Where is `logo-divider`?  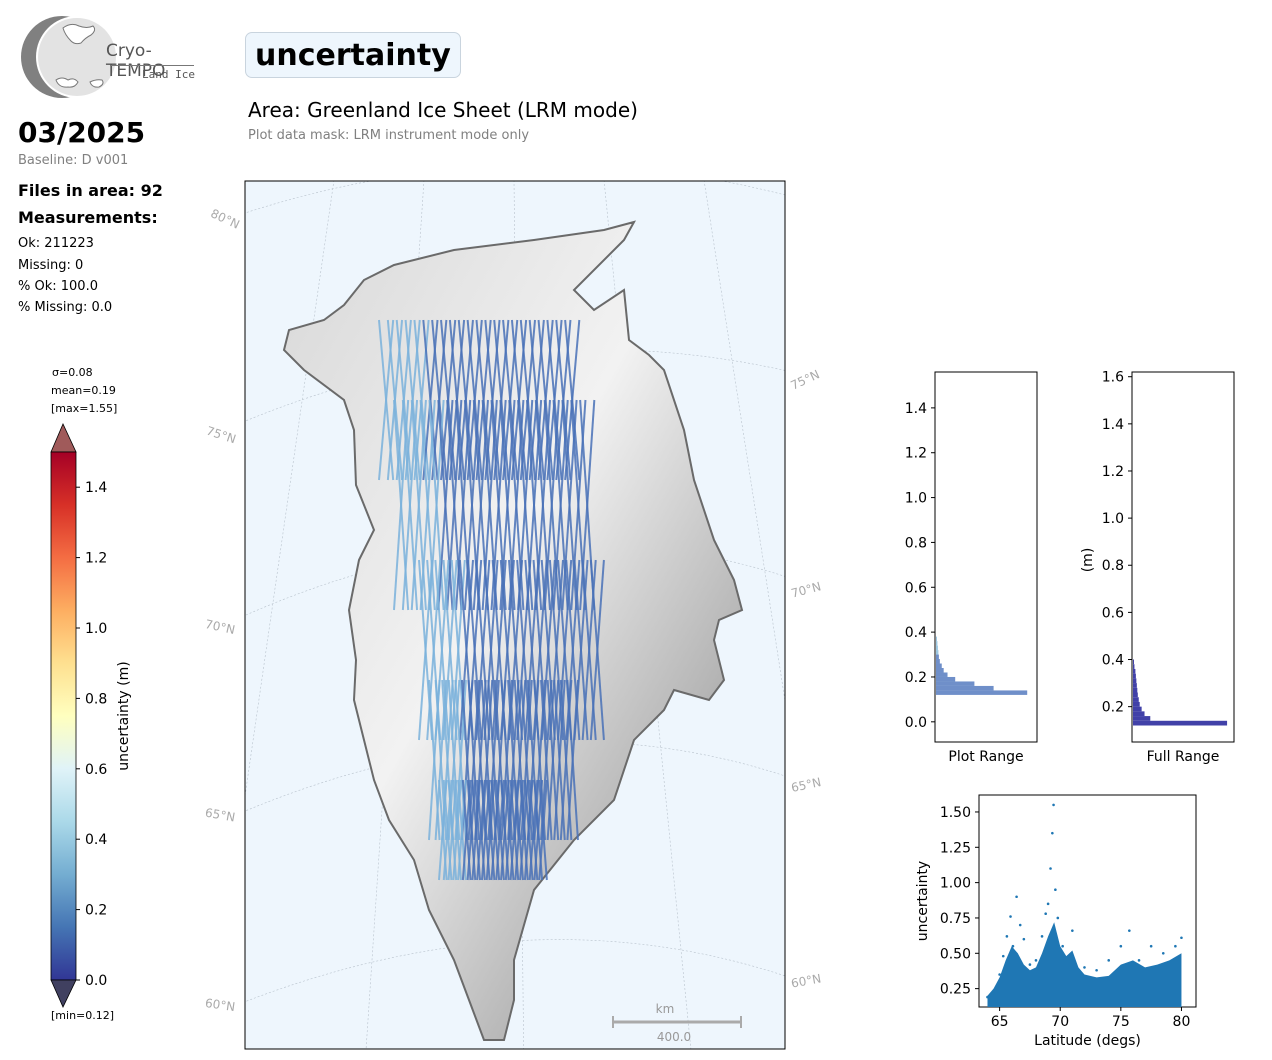
logo-divider is located at coordinates (152, 65).